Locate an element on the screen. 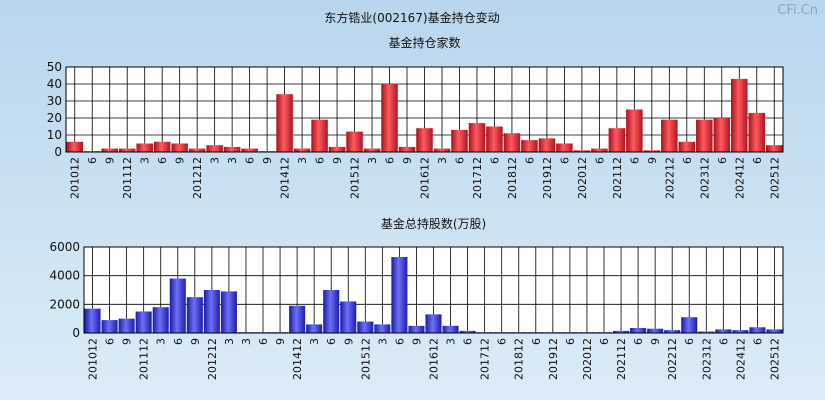 The width and height of the screenshot is (825, 400). y-tick-label: 4000 is located at coordinates (64, 276).